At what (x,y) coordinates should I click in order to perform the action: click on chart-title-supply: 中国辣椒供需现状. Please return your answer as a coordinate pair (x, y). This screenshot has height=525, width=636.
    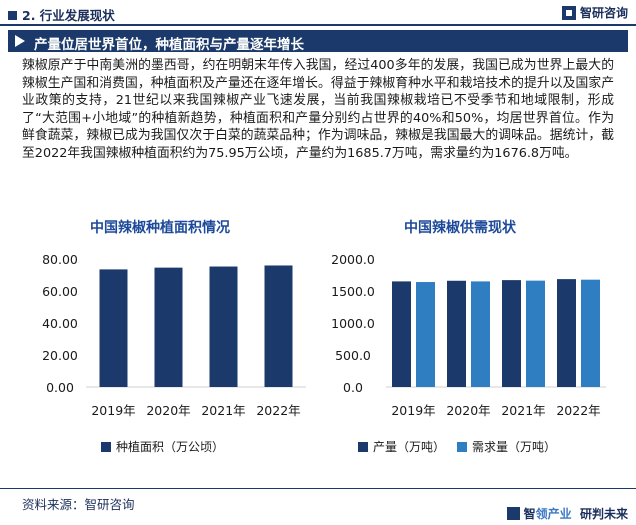
    Looking at the image, I should click on (460, 228).